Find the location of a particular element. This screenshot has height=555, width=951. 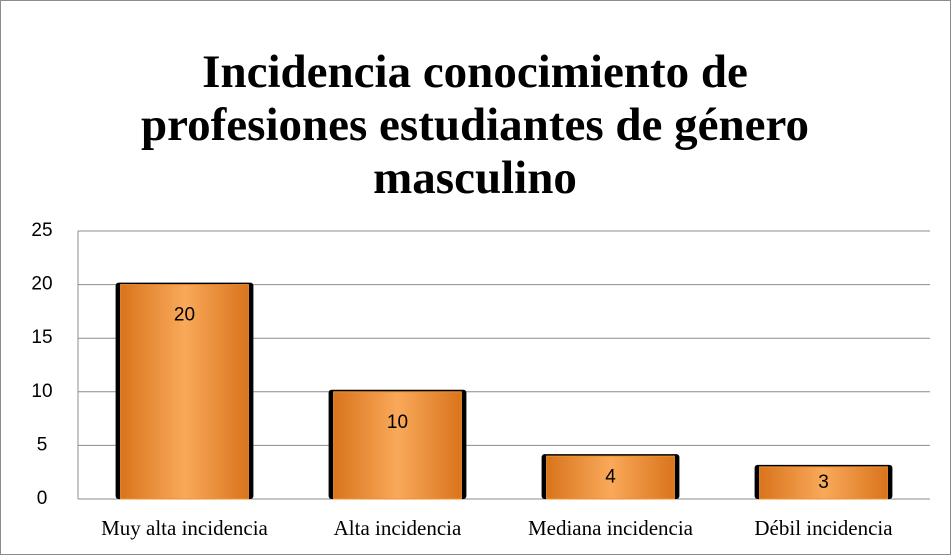

data-label: 10 is located at coordinates (397, 422).